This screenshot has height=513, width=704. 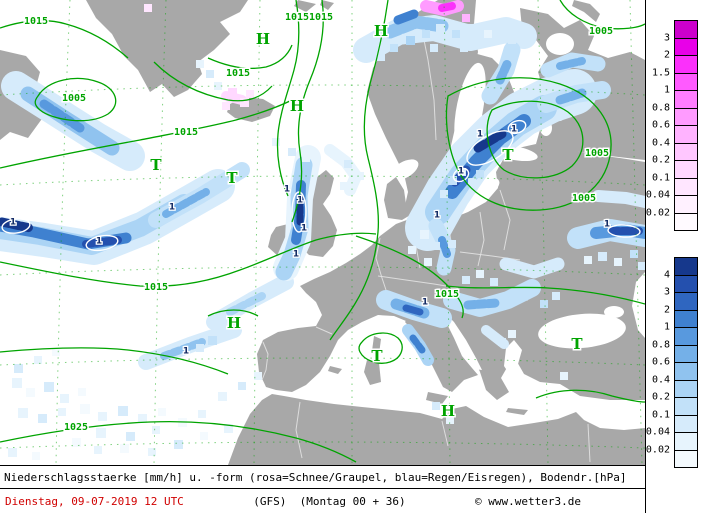 I want to click on model-run-info: (GFS) (Montag 00 + 36), so click(x=329, y=501).